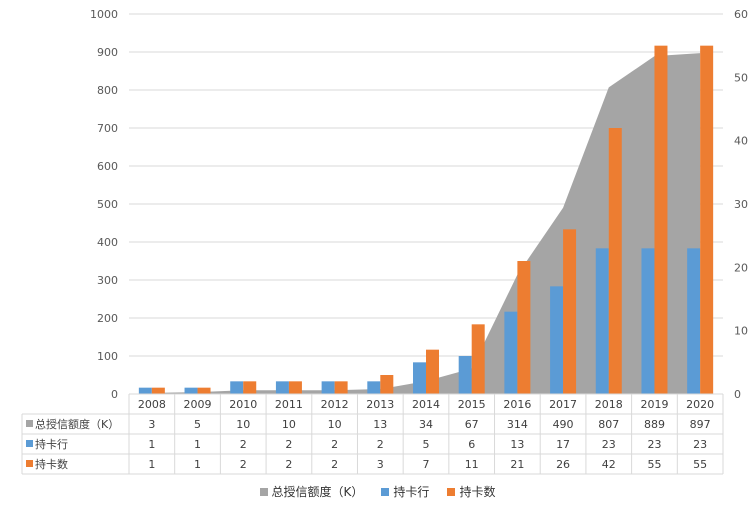 This screenshot has width=755, height=511. What do you see at coordinates (609, 464) in the screenshot?
I see `data-table-value: 42` at bounding box center [609, 464].